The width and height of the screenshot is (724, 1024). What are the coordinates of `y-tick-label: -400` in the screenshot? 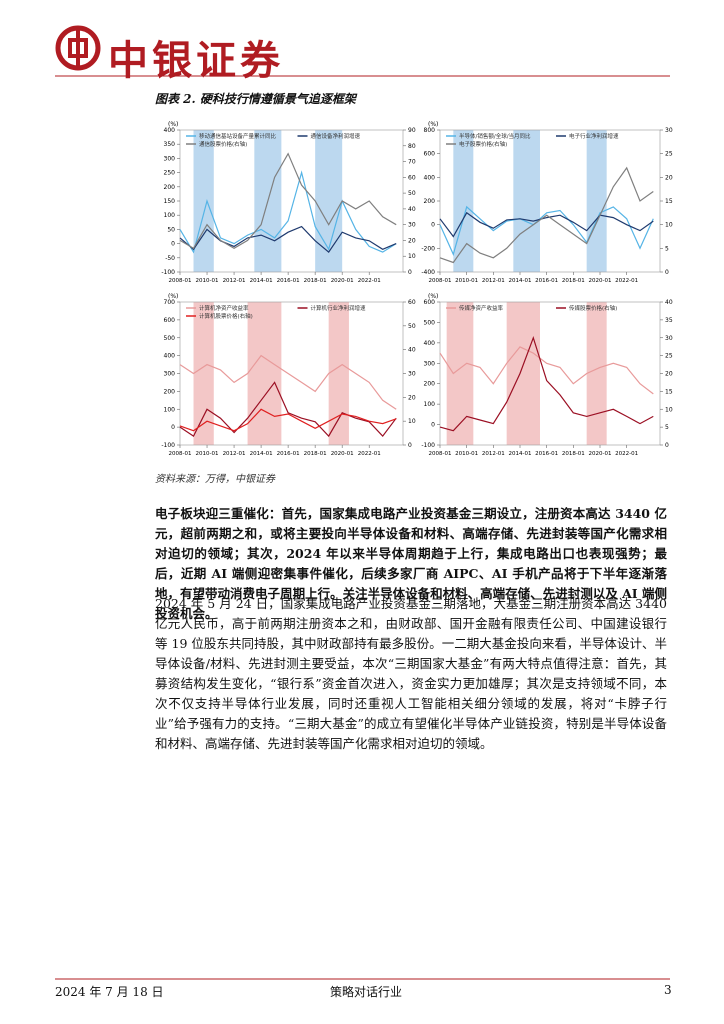 It's located at (428, 272).